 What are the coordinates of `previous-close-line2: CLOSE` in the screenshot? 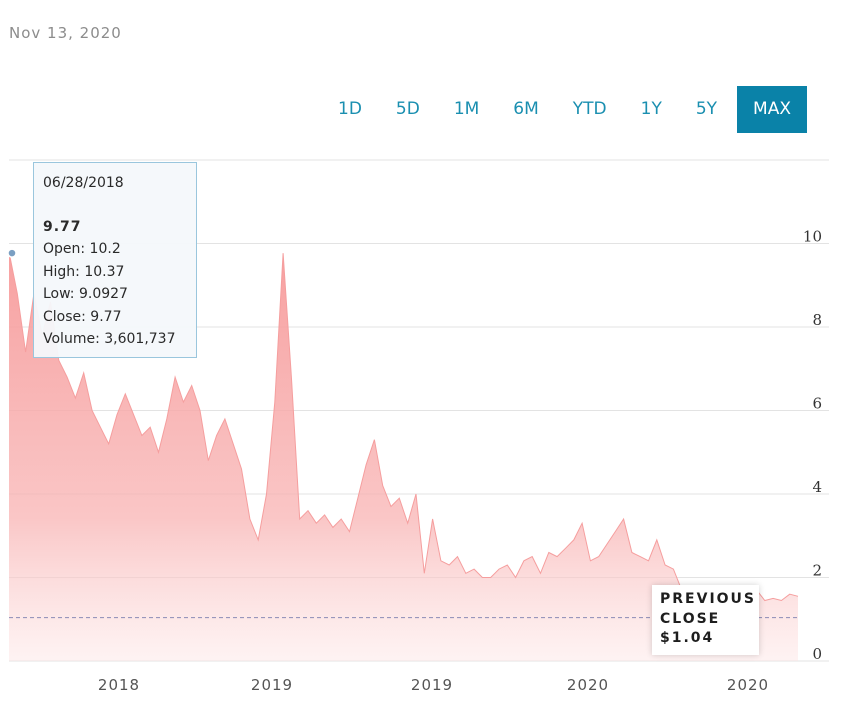 It's located at (690, 618).